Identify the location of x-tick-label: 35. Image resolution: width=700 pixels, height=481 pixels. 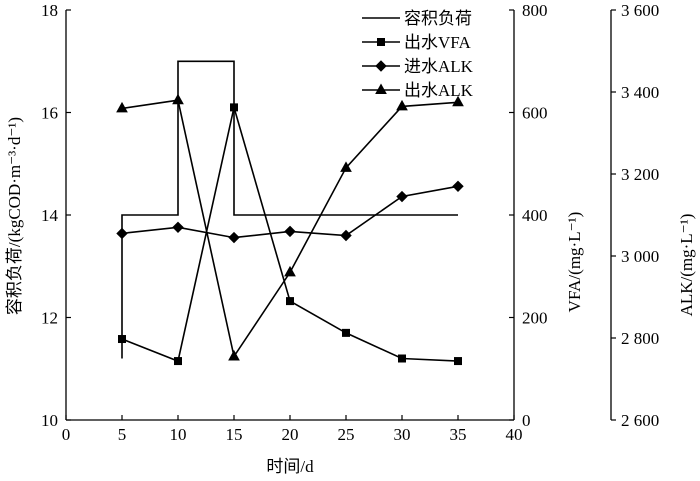
(458, 434).